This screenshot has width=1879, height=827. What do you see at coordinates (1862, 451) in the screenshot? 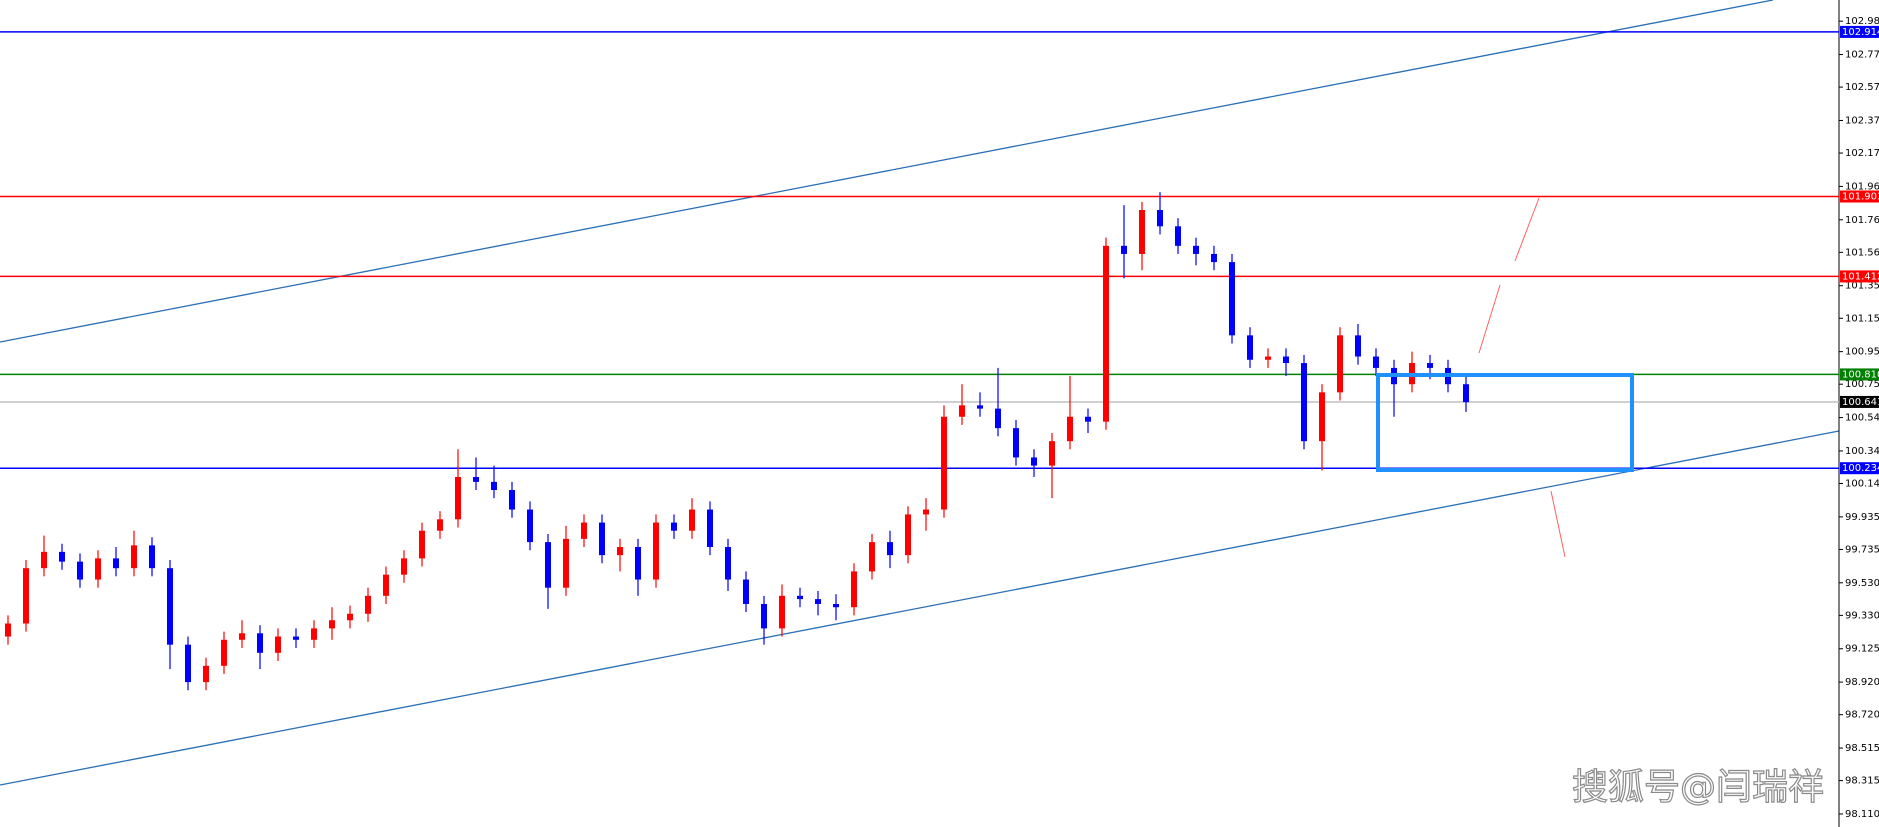
I see `y-tick-label: 100.340` at bounding box center [1862, 451].